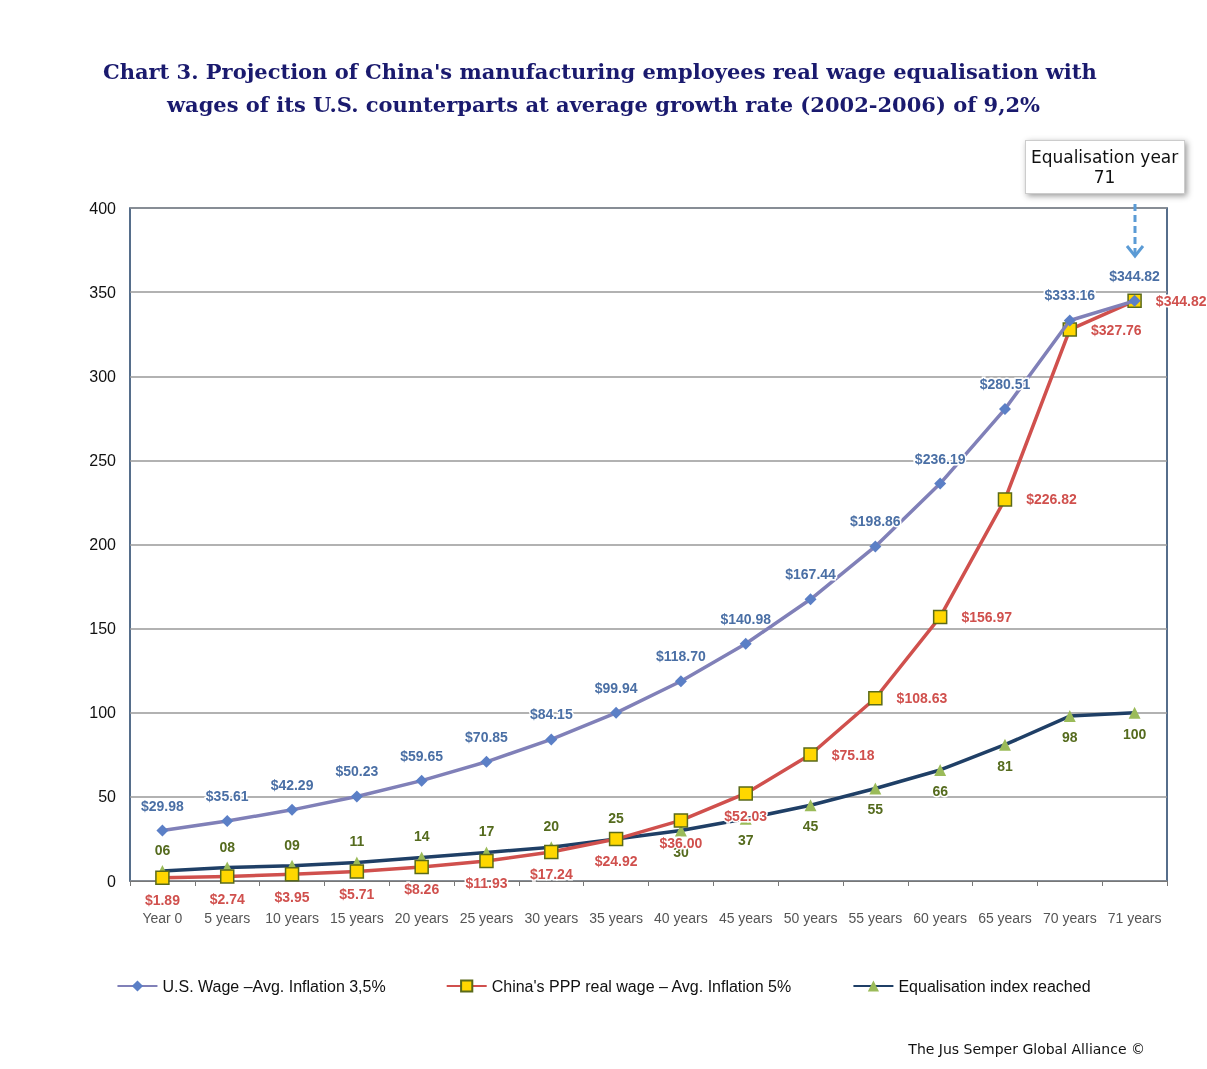 Image resolution: width=1207 pixels, height=1069 pixels. Describe the element at coordinates (357, 841) in the screenshot. I see `data-label: 11` at that location.